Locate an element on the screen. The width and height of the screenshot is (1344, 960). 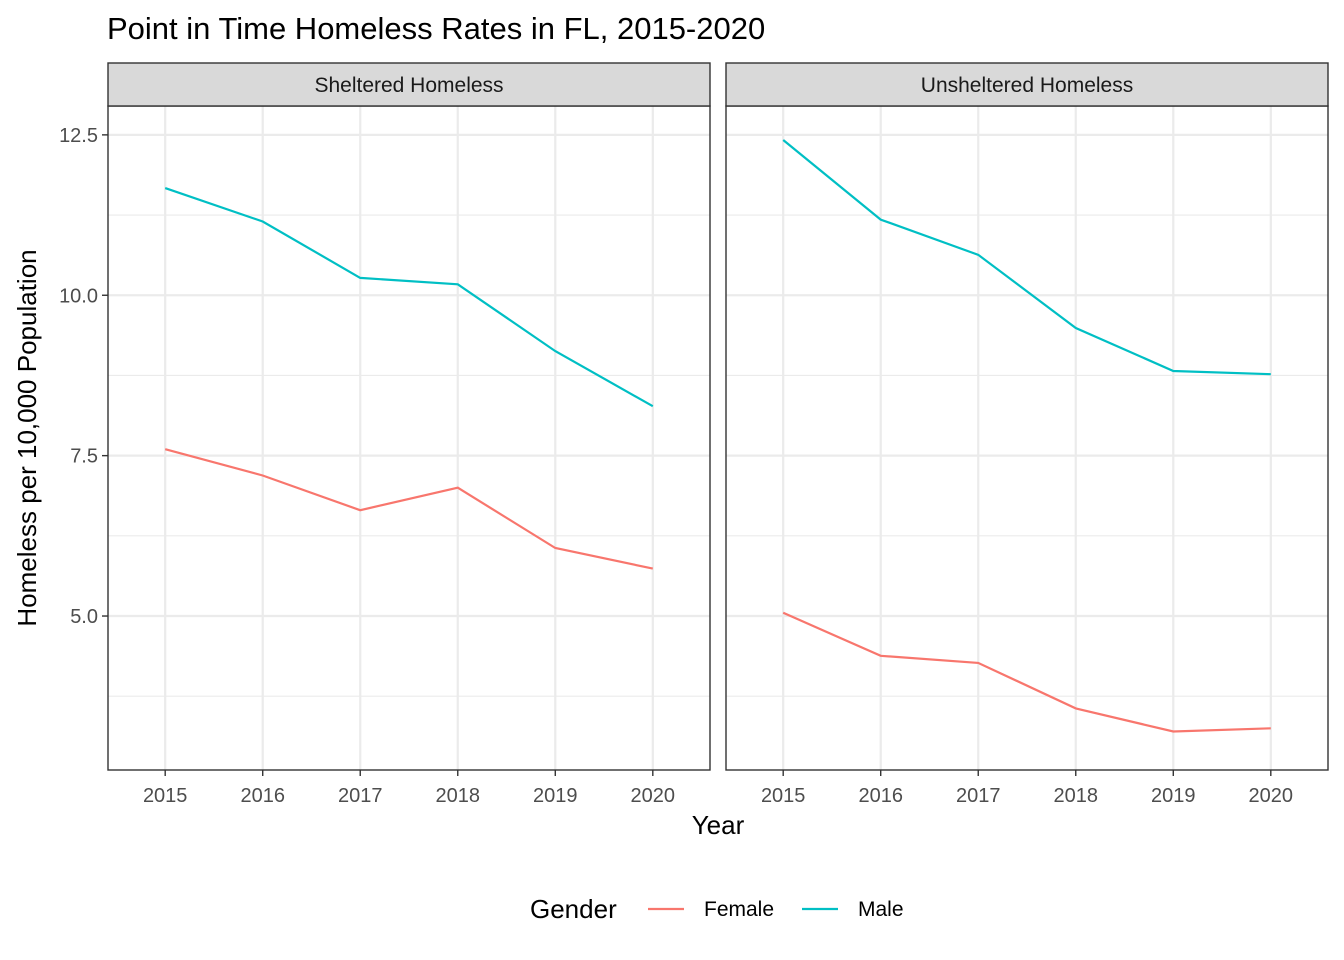
y-tick-label: 10.0 is located at coordinates (78, 296).